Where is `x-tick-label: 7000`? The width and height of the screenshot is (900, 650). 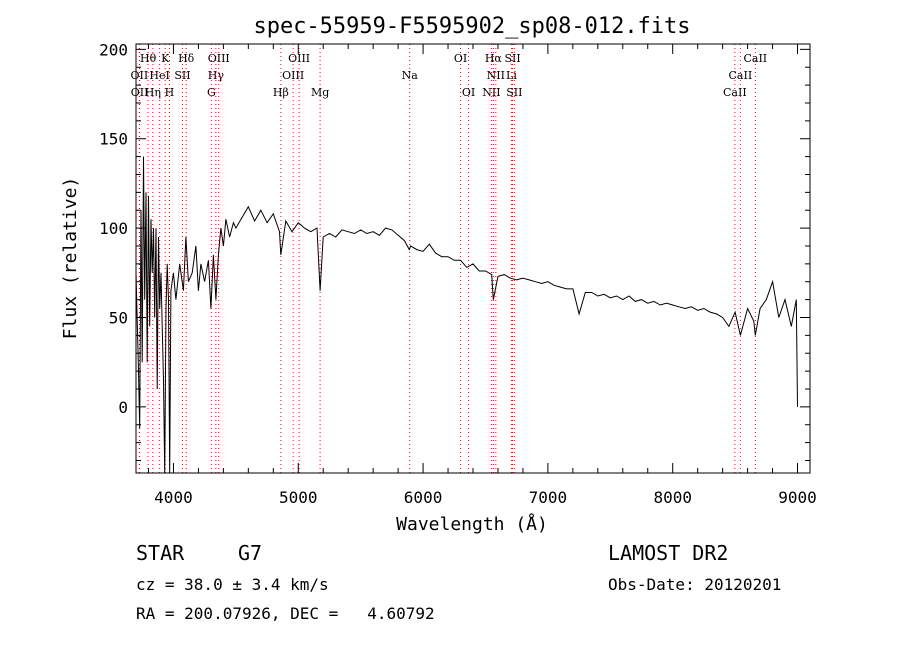 x-tick-label: 7000 is located at coordinates (548, 497).